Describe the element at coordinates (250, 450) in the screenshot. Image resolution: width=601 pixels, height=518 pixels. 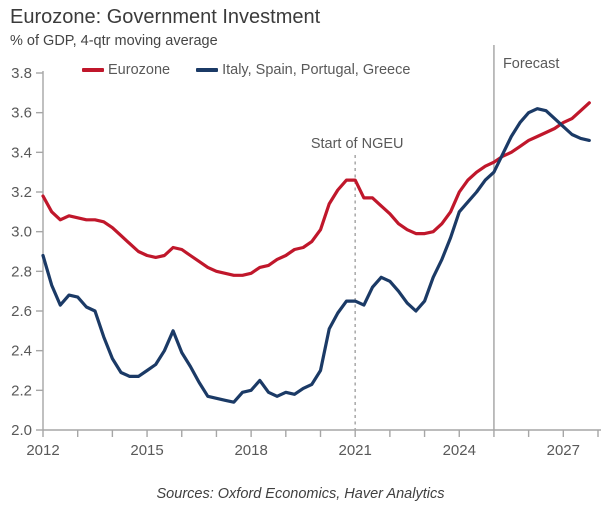
I see `svg-text: 2018` at that location.